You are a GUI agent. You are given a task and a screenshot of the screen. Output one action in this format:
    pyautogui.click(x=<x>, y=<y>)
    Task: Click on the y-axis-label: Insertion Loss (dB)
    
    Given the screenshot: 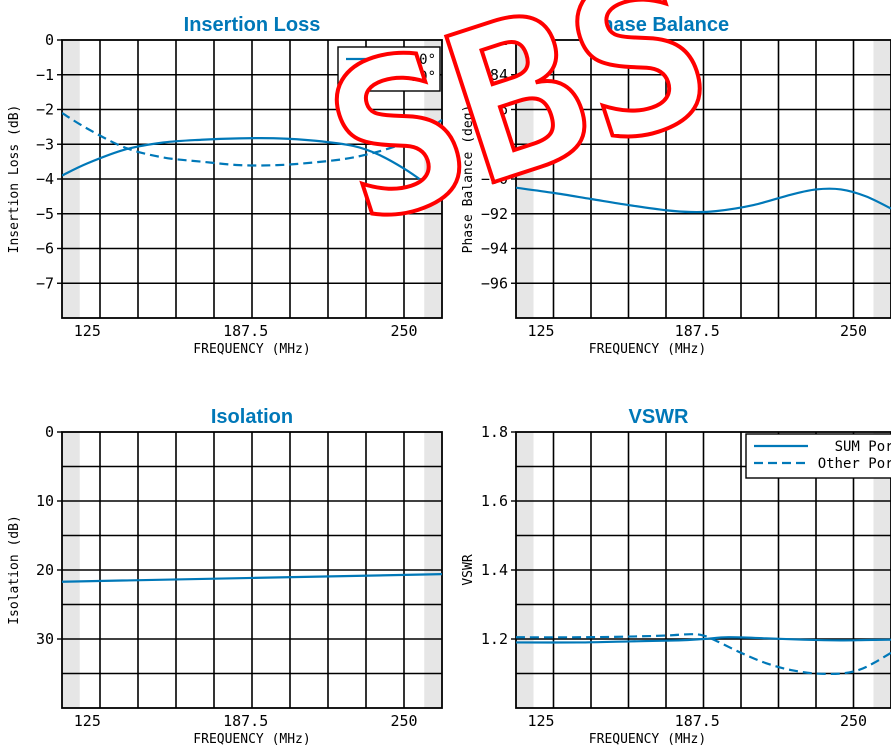 What is the action you would take?
    pyautogui.click(x=14, y=179)
    